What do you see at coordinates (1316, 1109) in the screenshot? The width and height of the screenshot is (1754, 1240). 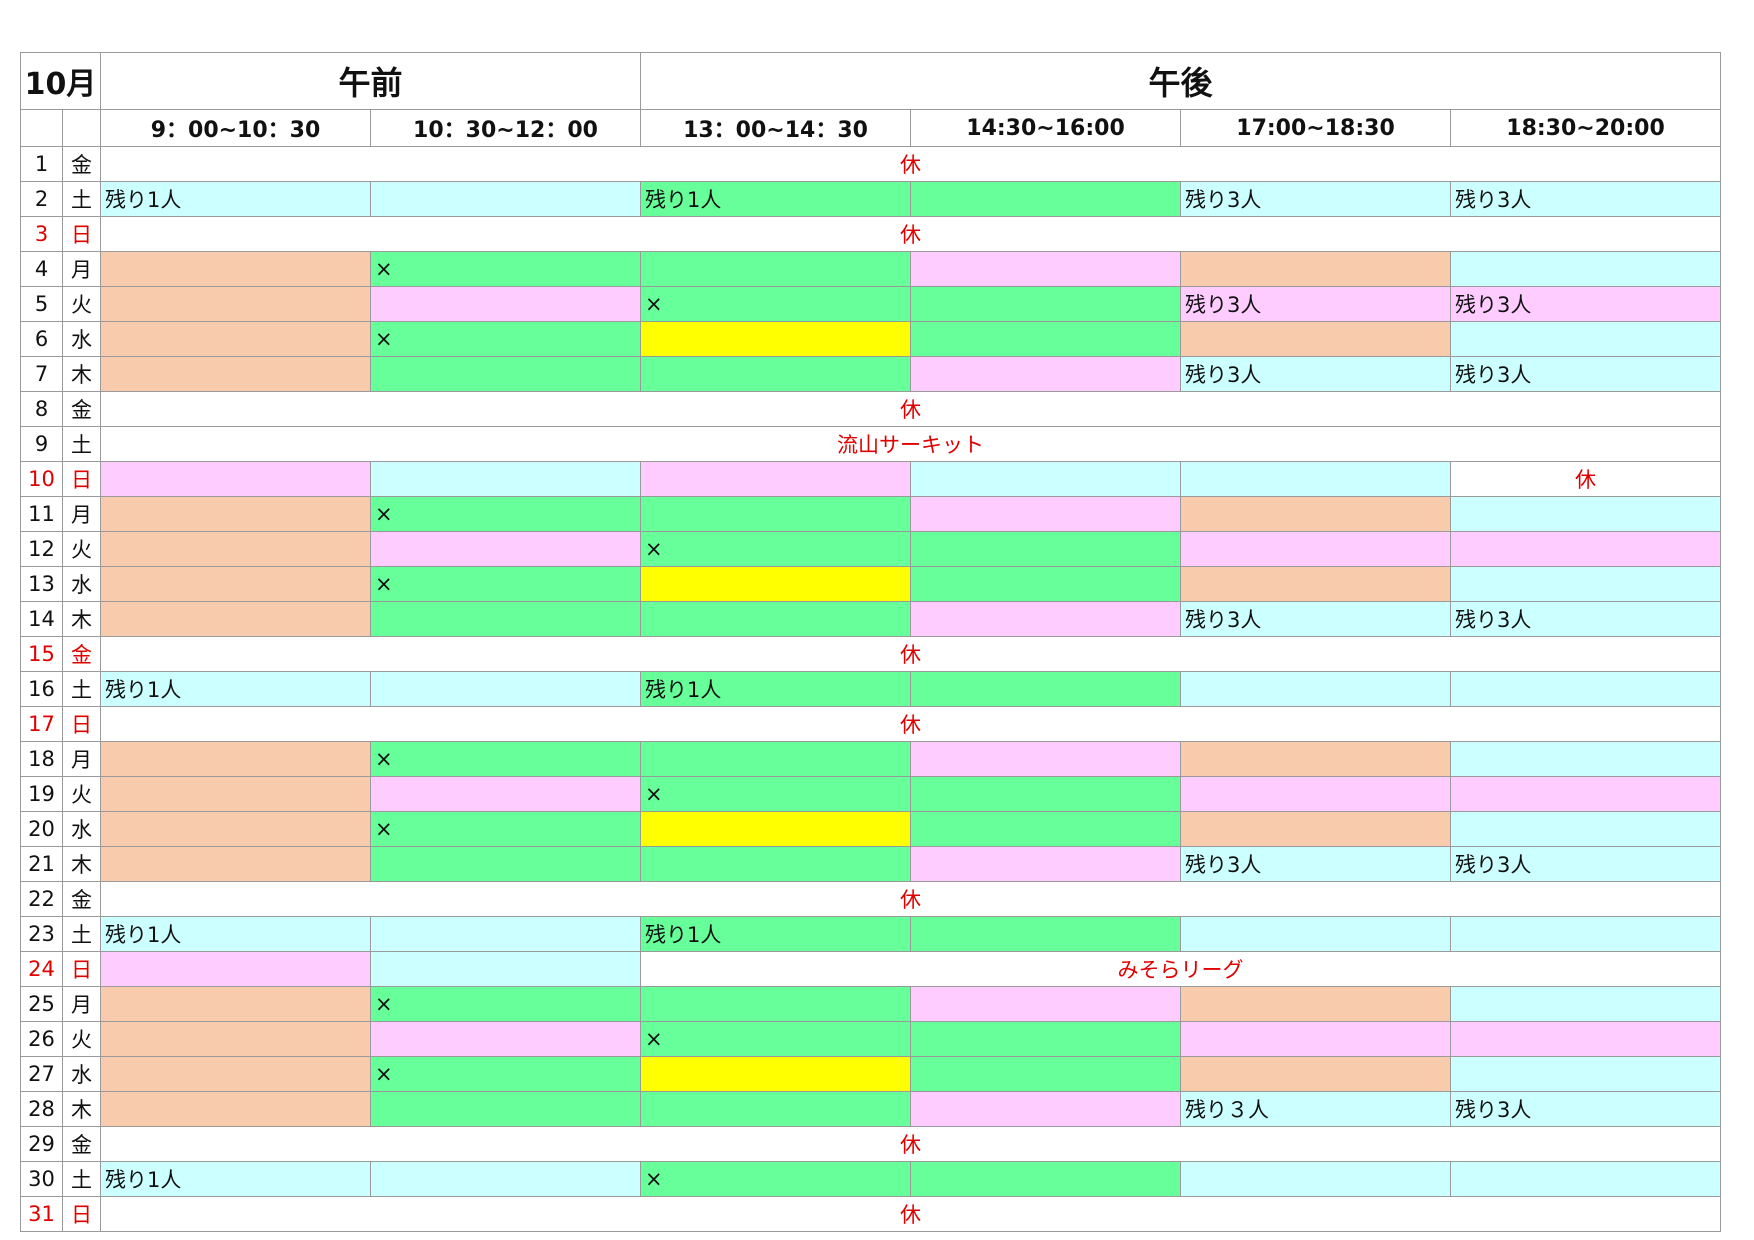 I see `time-slot-cell: 残り３人` at bounding box center [1316, 1109].